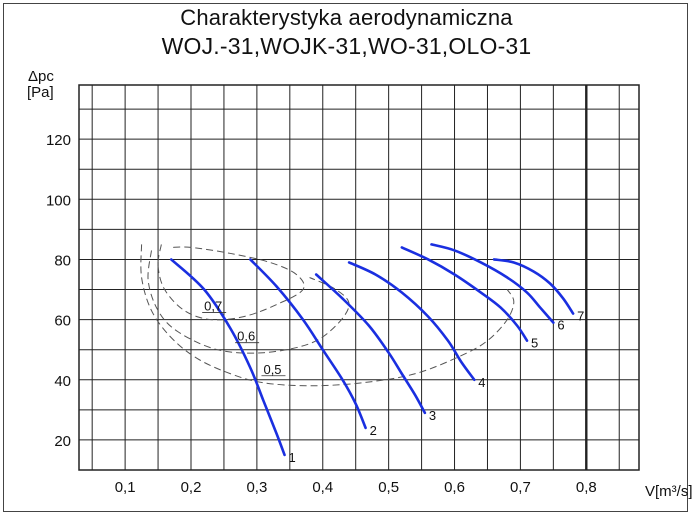  Describe the element at coordinates (272, 369) in the screenshot. I see `efficiency-label: 0,5` at that location.